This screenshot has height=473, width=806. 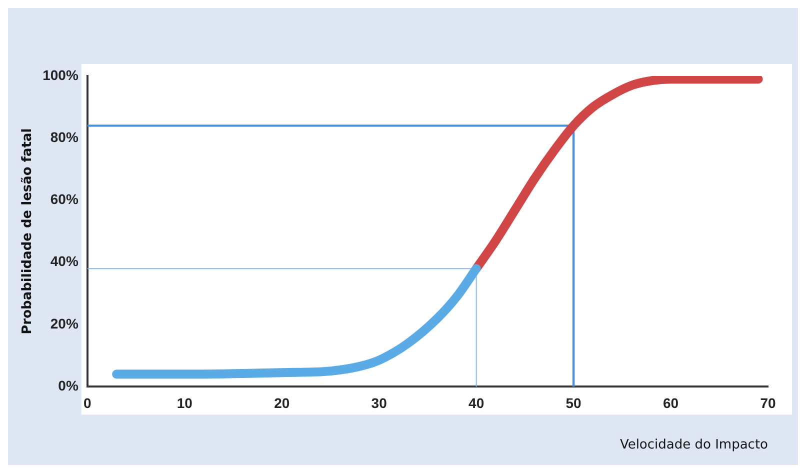 What do you see at coordinates (64, 323) in the screenshot?
I see `y-tick-label: 20%` at bounding box center [64, 323].